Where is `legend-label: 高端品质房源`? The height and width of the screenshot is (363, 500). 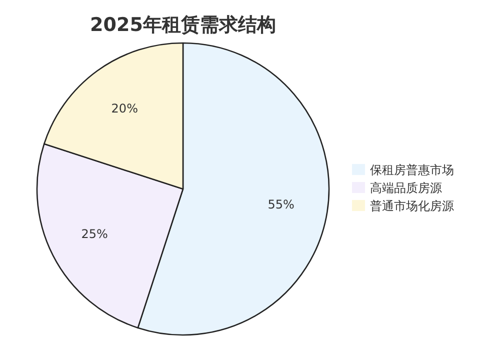
legend-label: 高端品质房源 is located at coordinates (406, 188).